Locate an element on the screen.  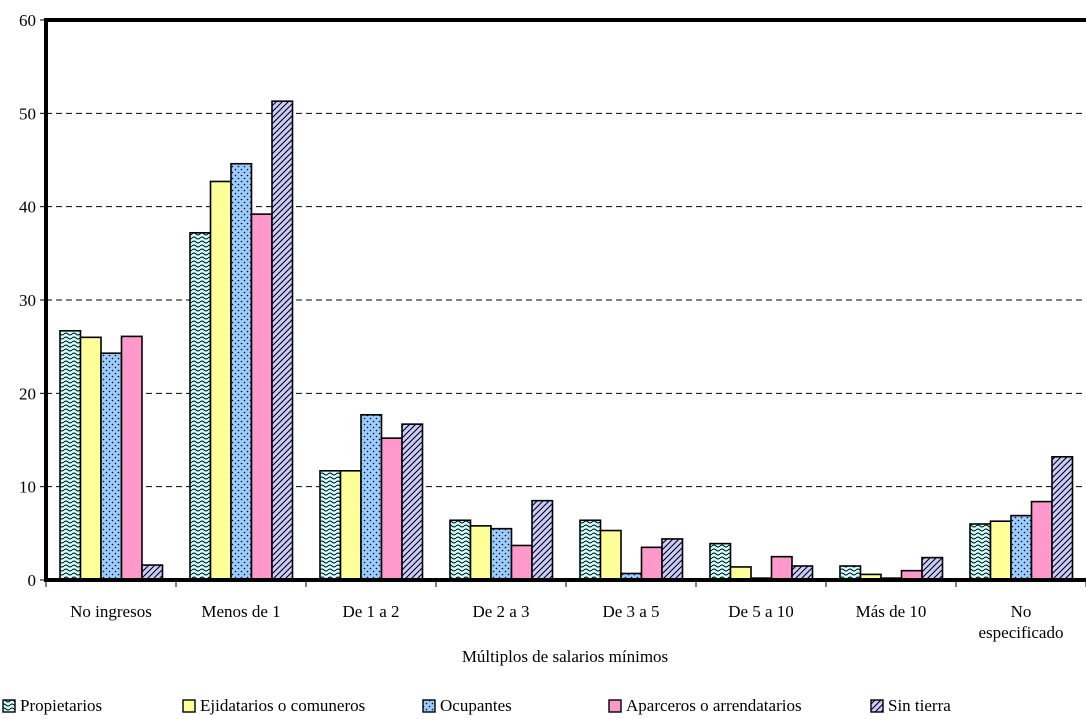
legend-item: Aparceros o arrendatarios is located at coordinates (705, 706).